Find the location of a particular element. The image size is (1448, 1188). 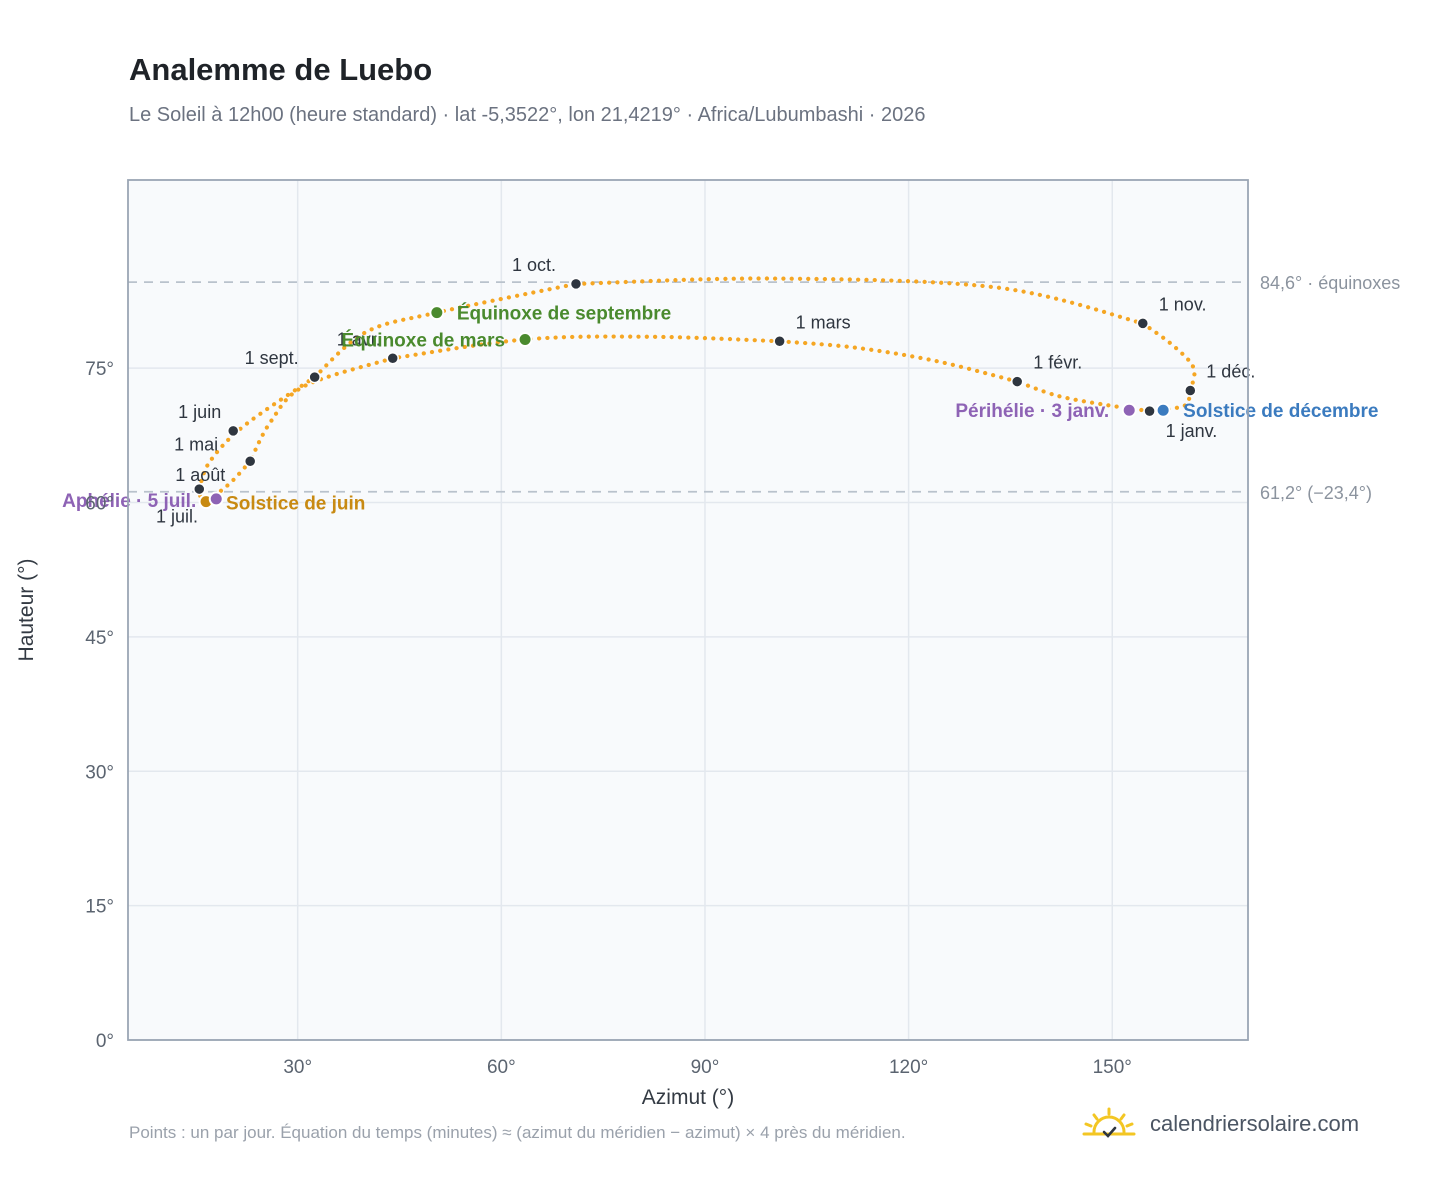

y-tick-label: 0° is located at coordinates (105, 1041).